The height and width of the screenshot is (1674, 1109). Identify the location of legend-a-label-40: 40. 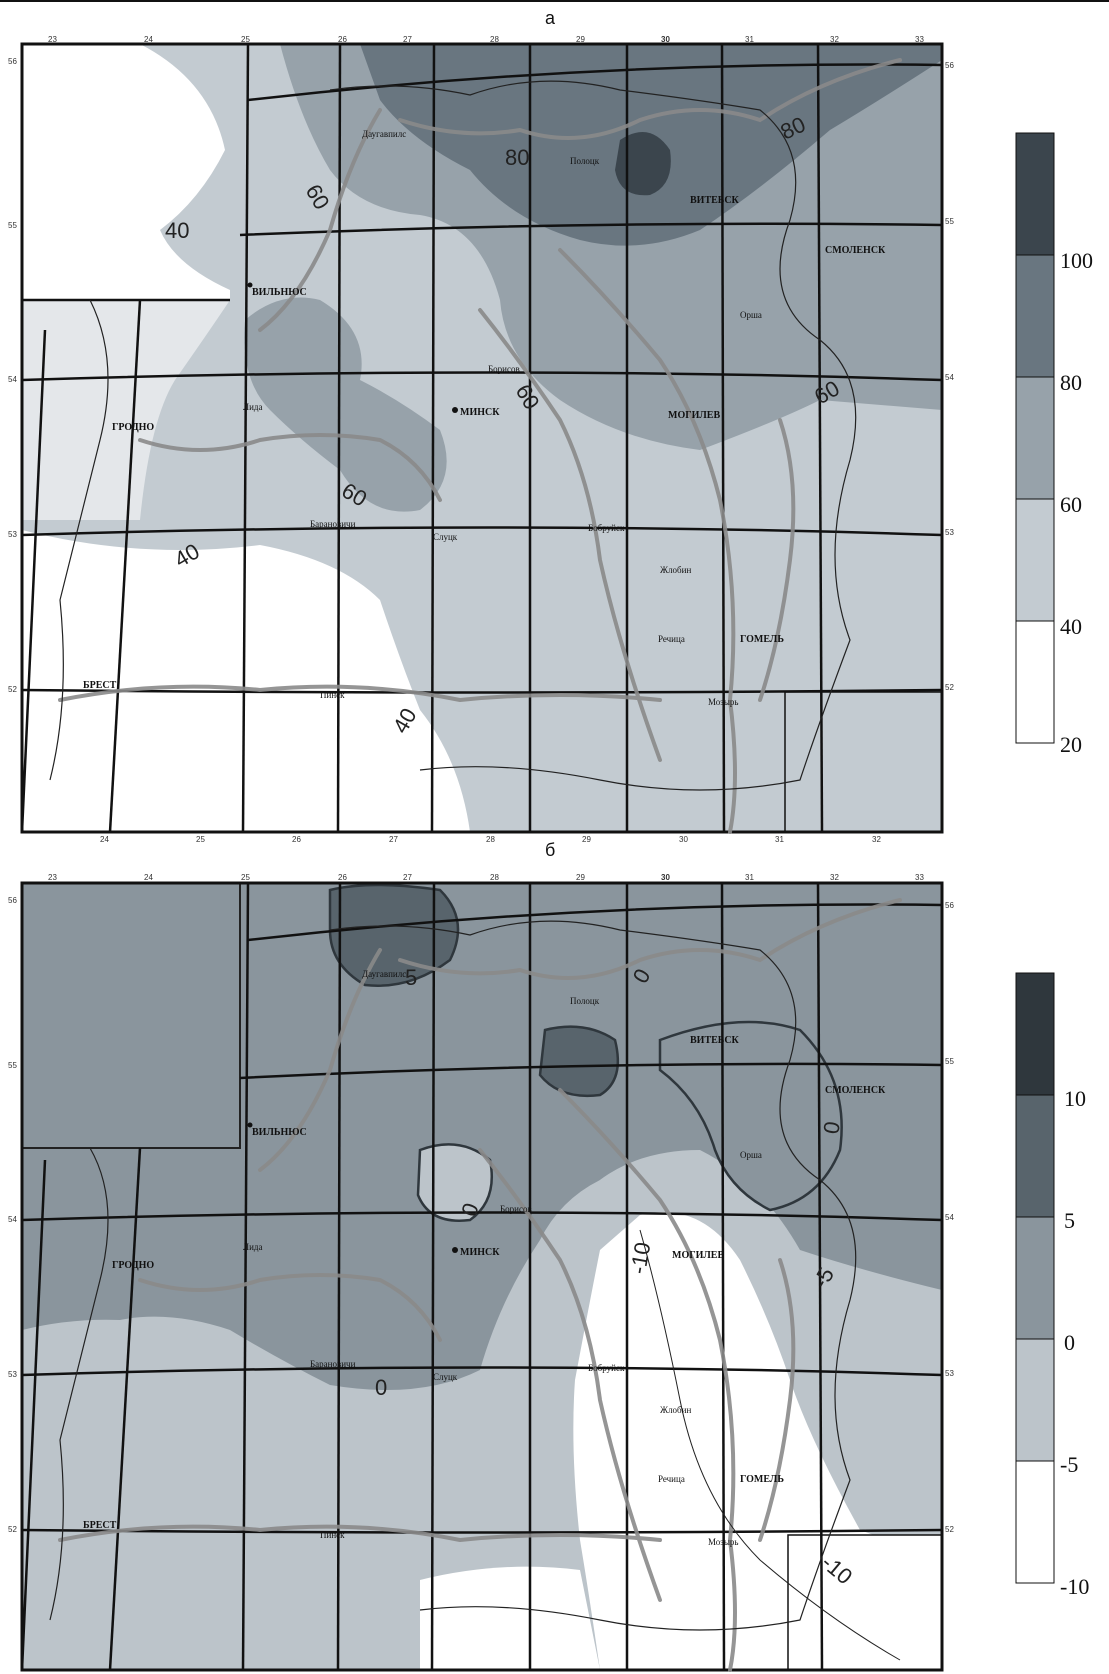
(1071, 626).